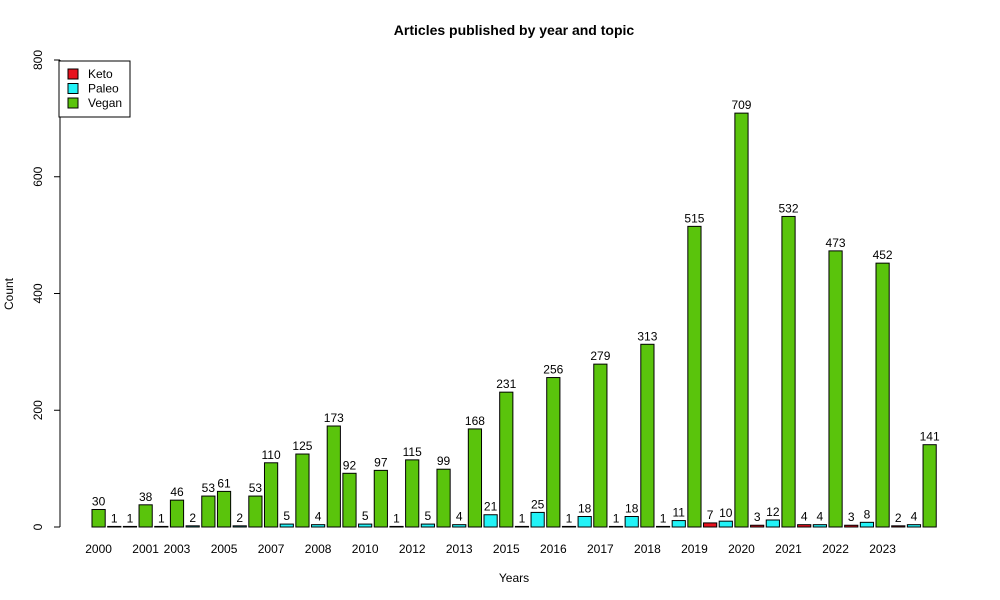 This screenshot has width=1000, height=600. I want to click on data-label: 125, so click(302, 446).